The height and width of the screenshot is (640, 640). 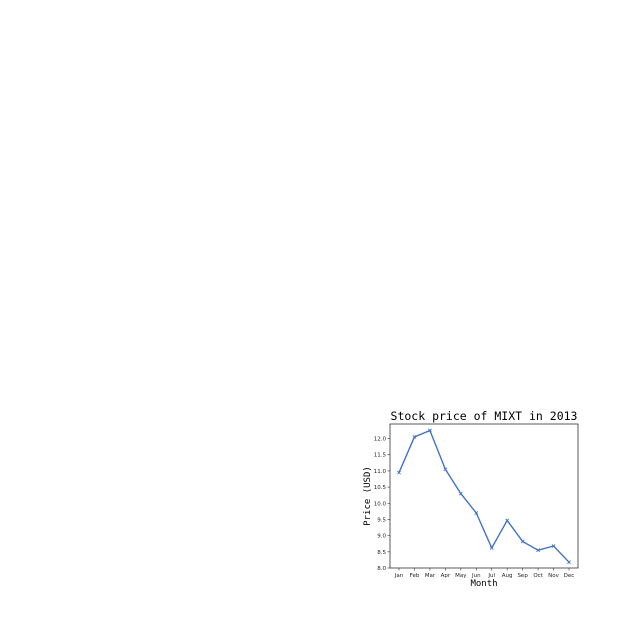 I want to click on x-tick-label: Apr, so click(x=446, y=576).